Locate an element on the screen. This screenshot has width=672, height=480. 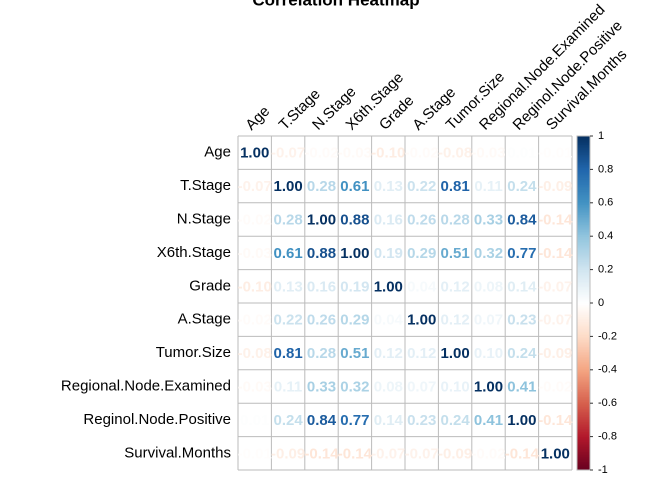
cell-value: 0.11 is located at coordinates (488, 186).